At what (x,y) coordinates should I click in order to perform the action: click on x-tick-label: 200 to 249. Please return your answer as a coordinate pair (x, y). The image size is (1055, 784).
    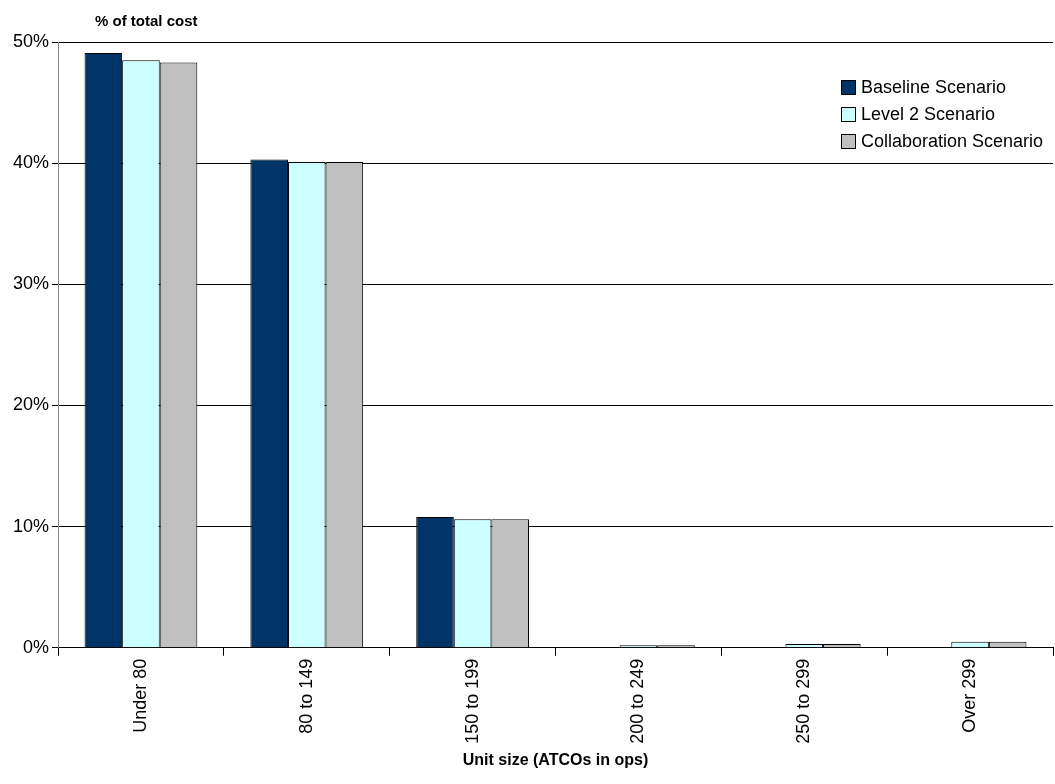
    Looking at the image, I should click on (637, 701).